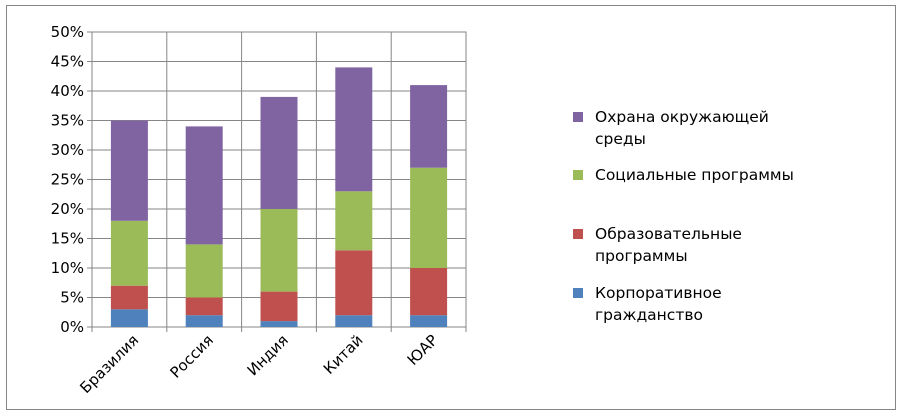  Describe the element at coordinates (67, 91) in the screenshot. I see `y-tick-label: 40%` at that location.